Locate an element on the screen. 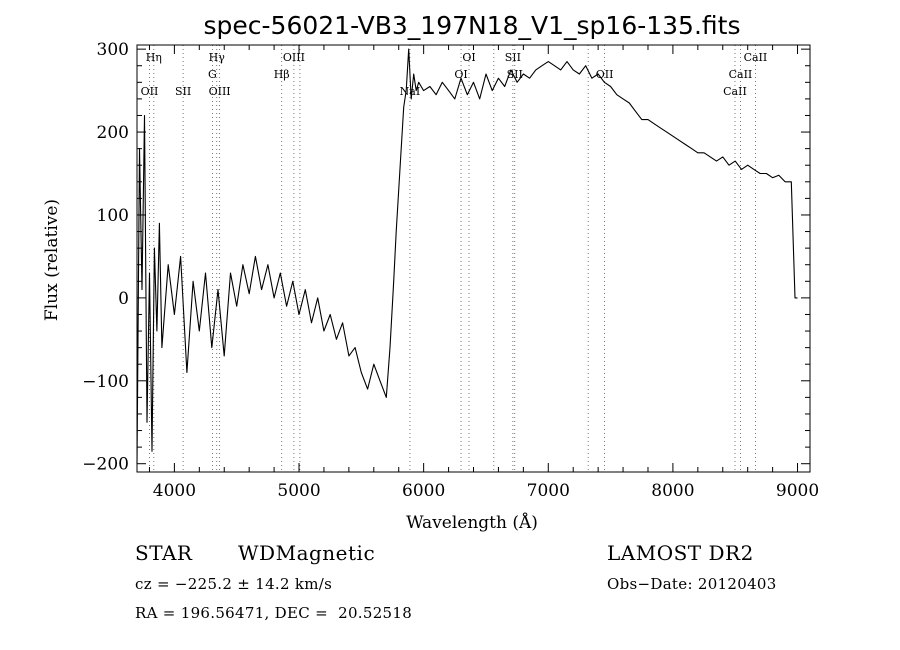  x-tick-label: 5000 is located at coordinates (298, 491).